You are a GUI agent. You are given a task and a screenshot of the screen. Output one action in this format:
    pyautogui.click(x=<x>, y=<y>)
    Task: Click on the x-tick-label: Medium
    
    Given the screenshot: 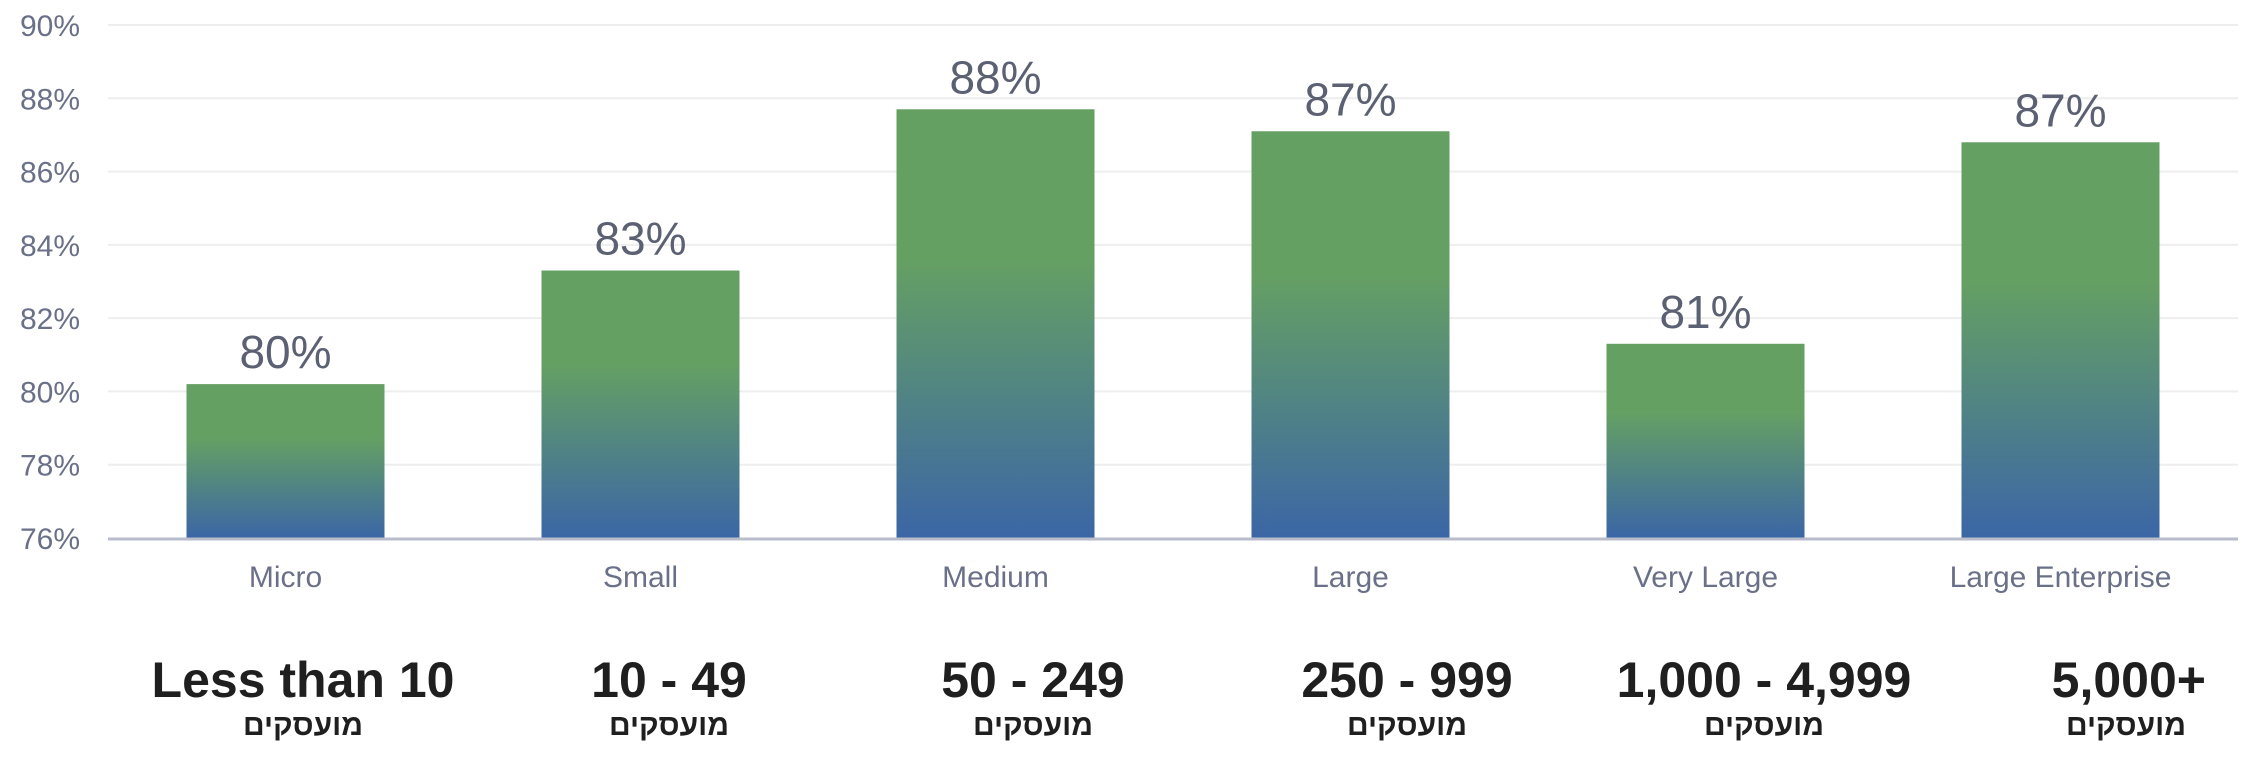 What is the action you would take?
    pyautogui.click(x=995, y=577)
    